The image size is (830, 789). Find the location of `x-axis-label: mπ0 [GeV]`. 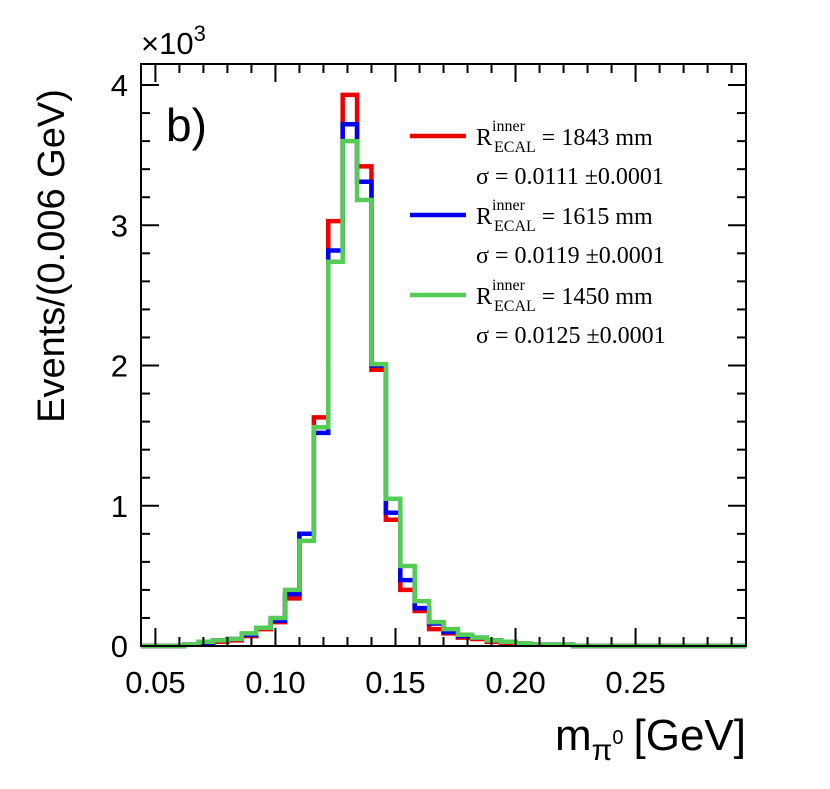

x-axis-label: mπ0 [GeV] is located at coordinates (650, 739).